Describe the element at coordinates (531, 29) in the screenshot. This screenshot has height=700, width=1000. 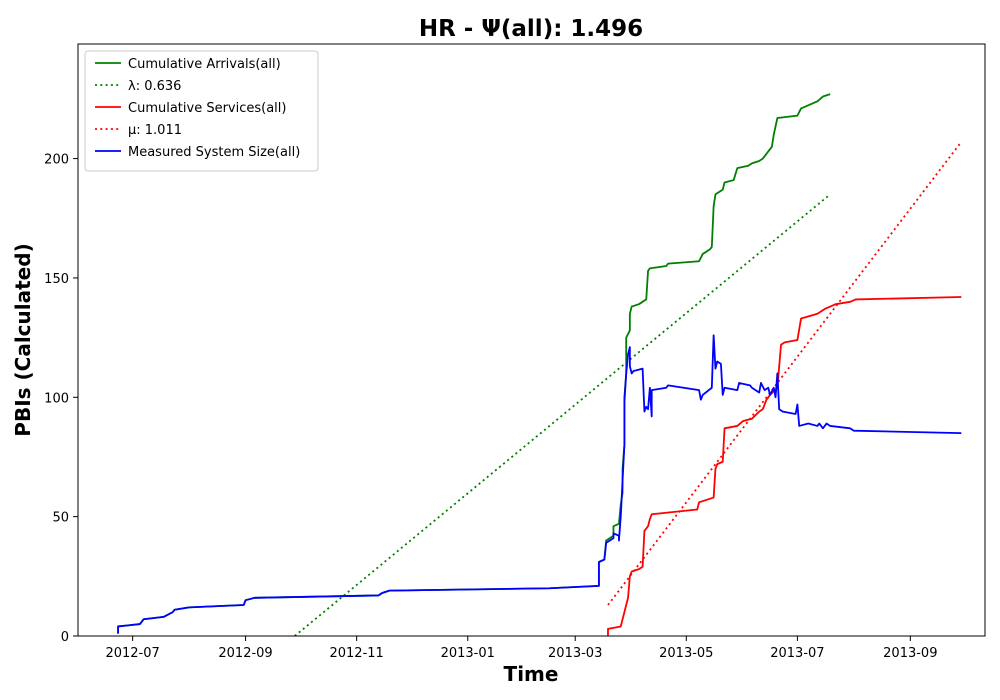
I see `chart-title: HR - Ψ(all): 1.496` at that location.